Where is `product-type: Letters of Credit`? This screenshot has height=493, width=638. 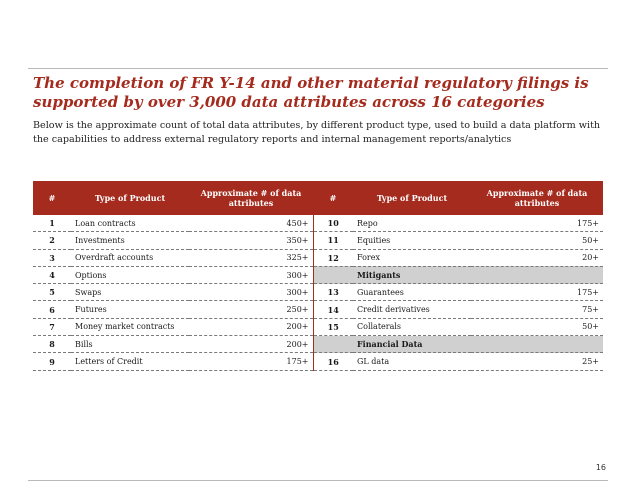 product-type: Letters of Credit is located at coordinates (130, 361).